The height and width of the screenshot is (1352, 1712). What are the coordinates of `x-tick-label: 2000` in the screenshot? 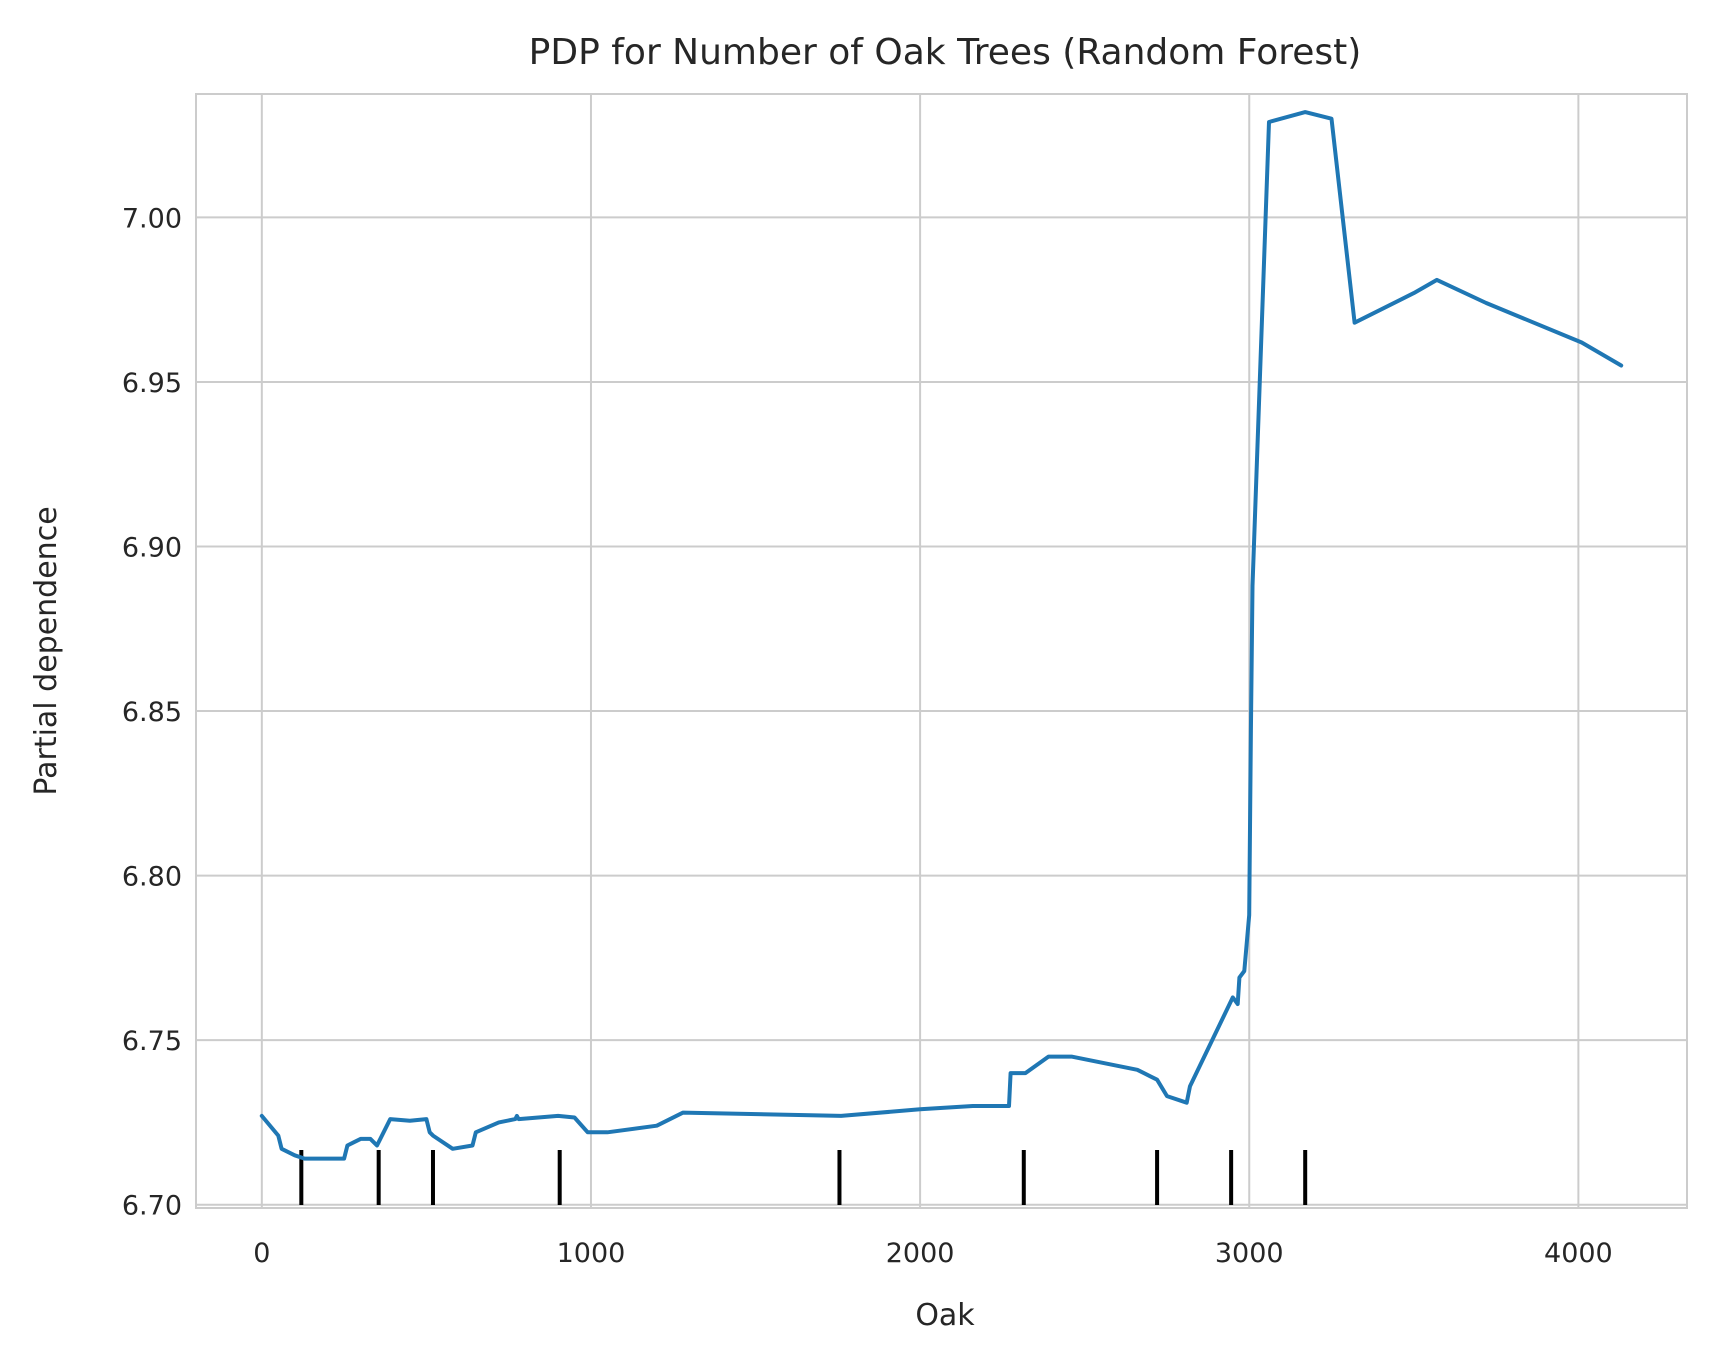 It's located at (920, 1253).